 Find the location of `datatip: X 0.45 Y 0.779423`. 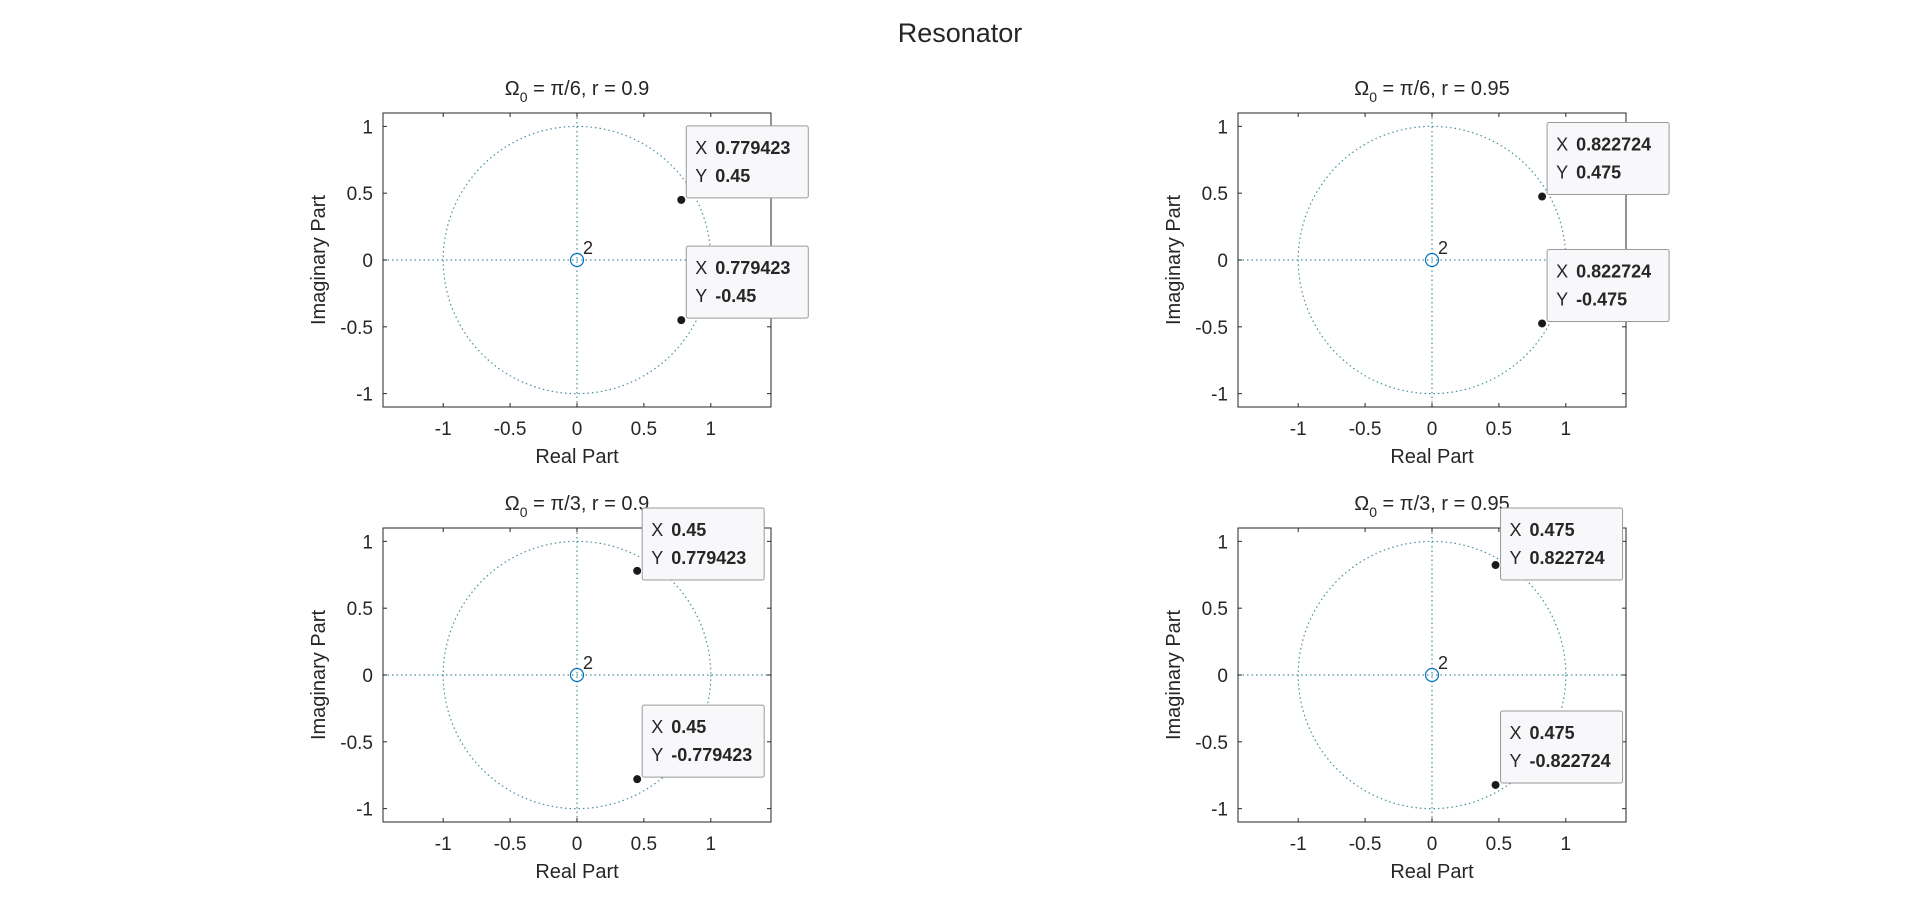

datatip: X 0.45 Y 0.779423 is located at coordinates (703, 544).